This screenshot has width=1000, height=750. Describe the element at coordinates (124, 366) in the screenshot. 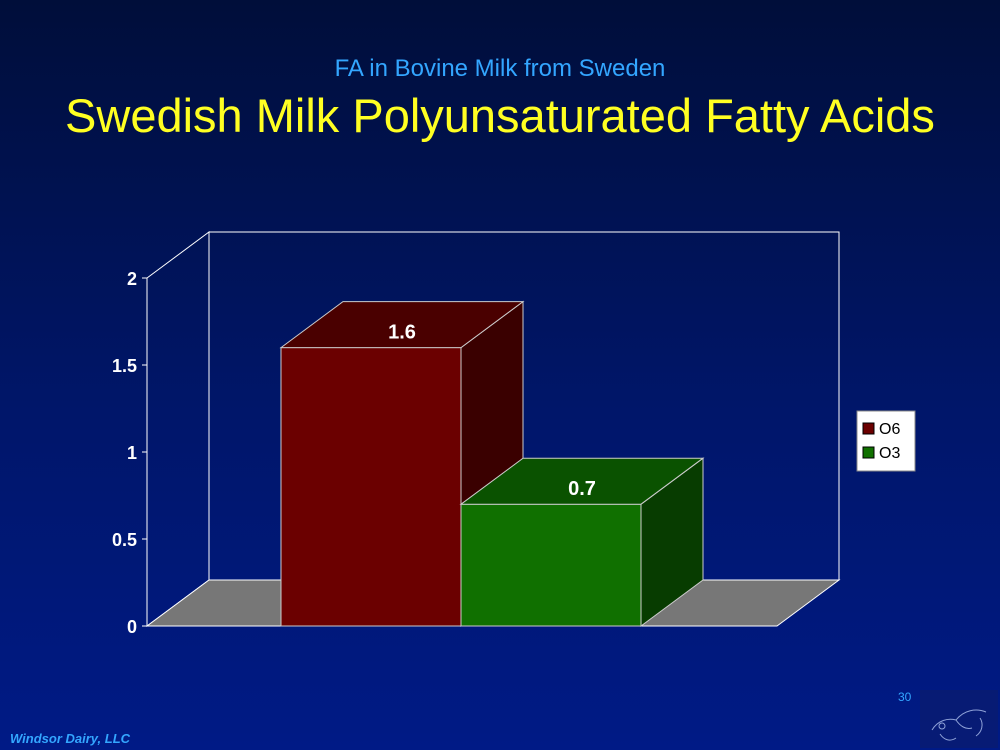

I see `y-tick-label: 1.5` at that location.